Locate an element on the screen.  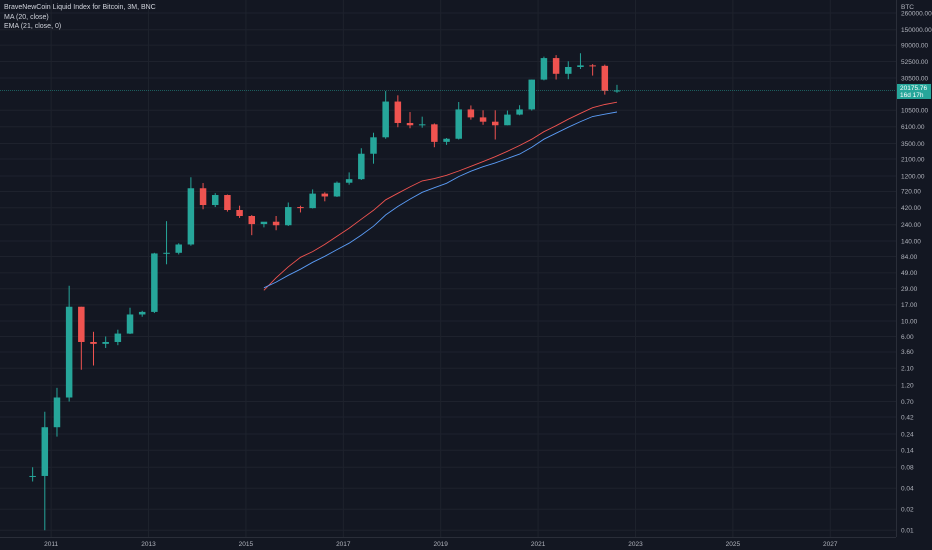
price-tick-label: 10.00 is located at coordinates (909, 321).